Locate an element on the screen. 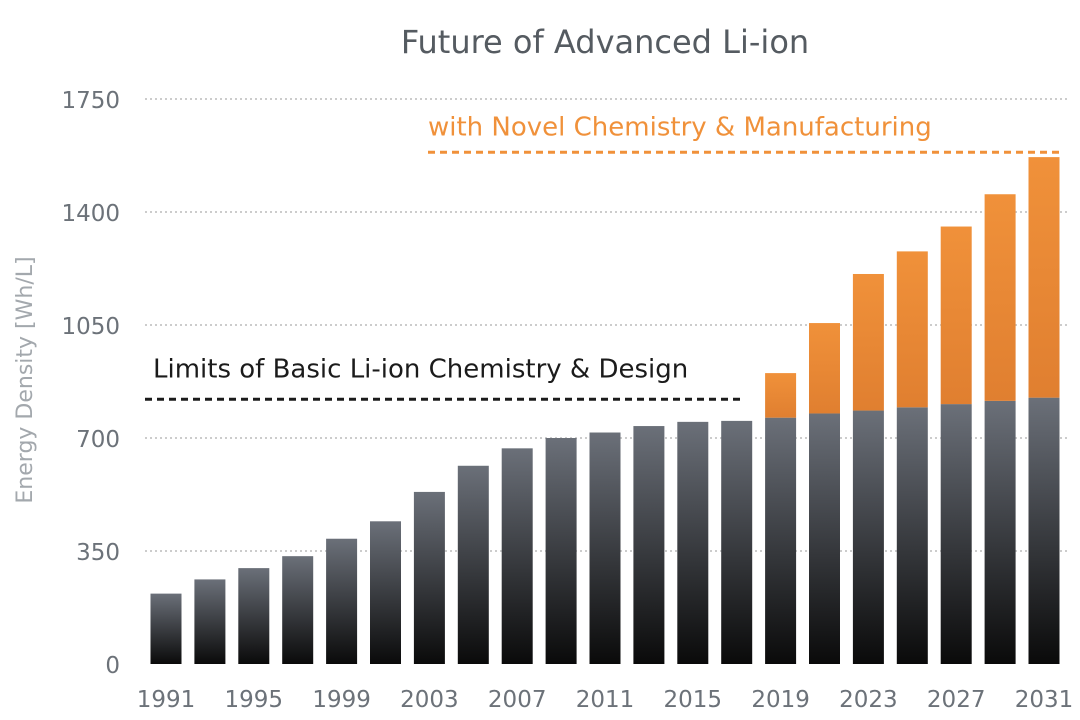  x-tick-label: 2019 is located at coordinates (780, 700).